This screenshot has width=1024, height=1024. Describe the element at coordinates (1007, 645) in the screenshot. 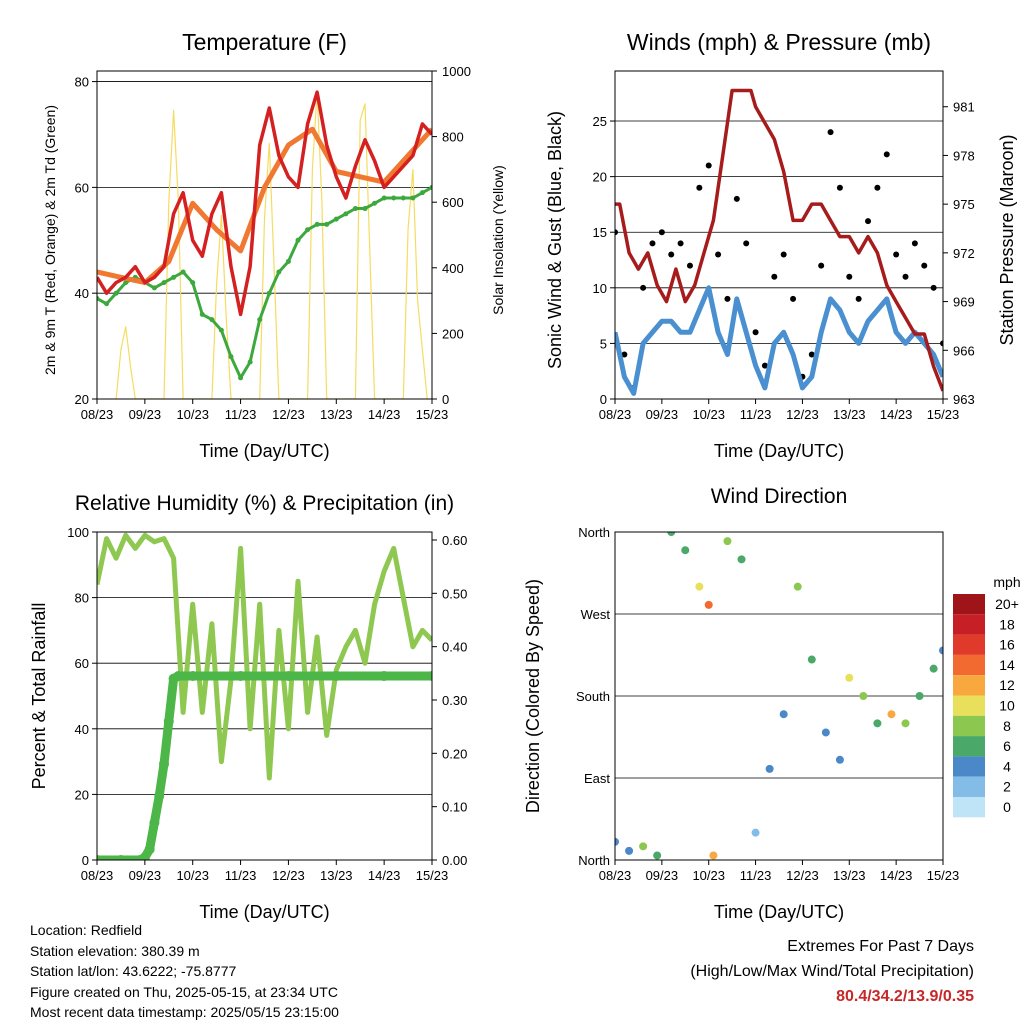

I see `legend-label: 16` at that location.